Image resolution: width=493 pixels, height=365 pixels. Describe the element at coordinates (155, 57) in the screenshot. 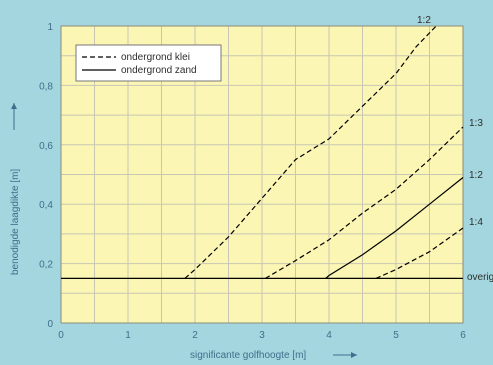

I see `legend-label-klei: ondergrond klei` at that location.